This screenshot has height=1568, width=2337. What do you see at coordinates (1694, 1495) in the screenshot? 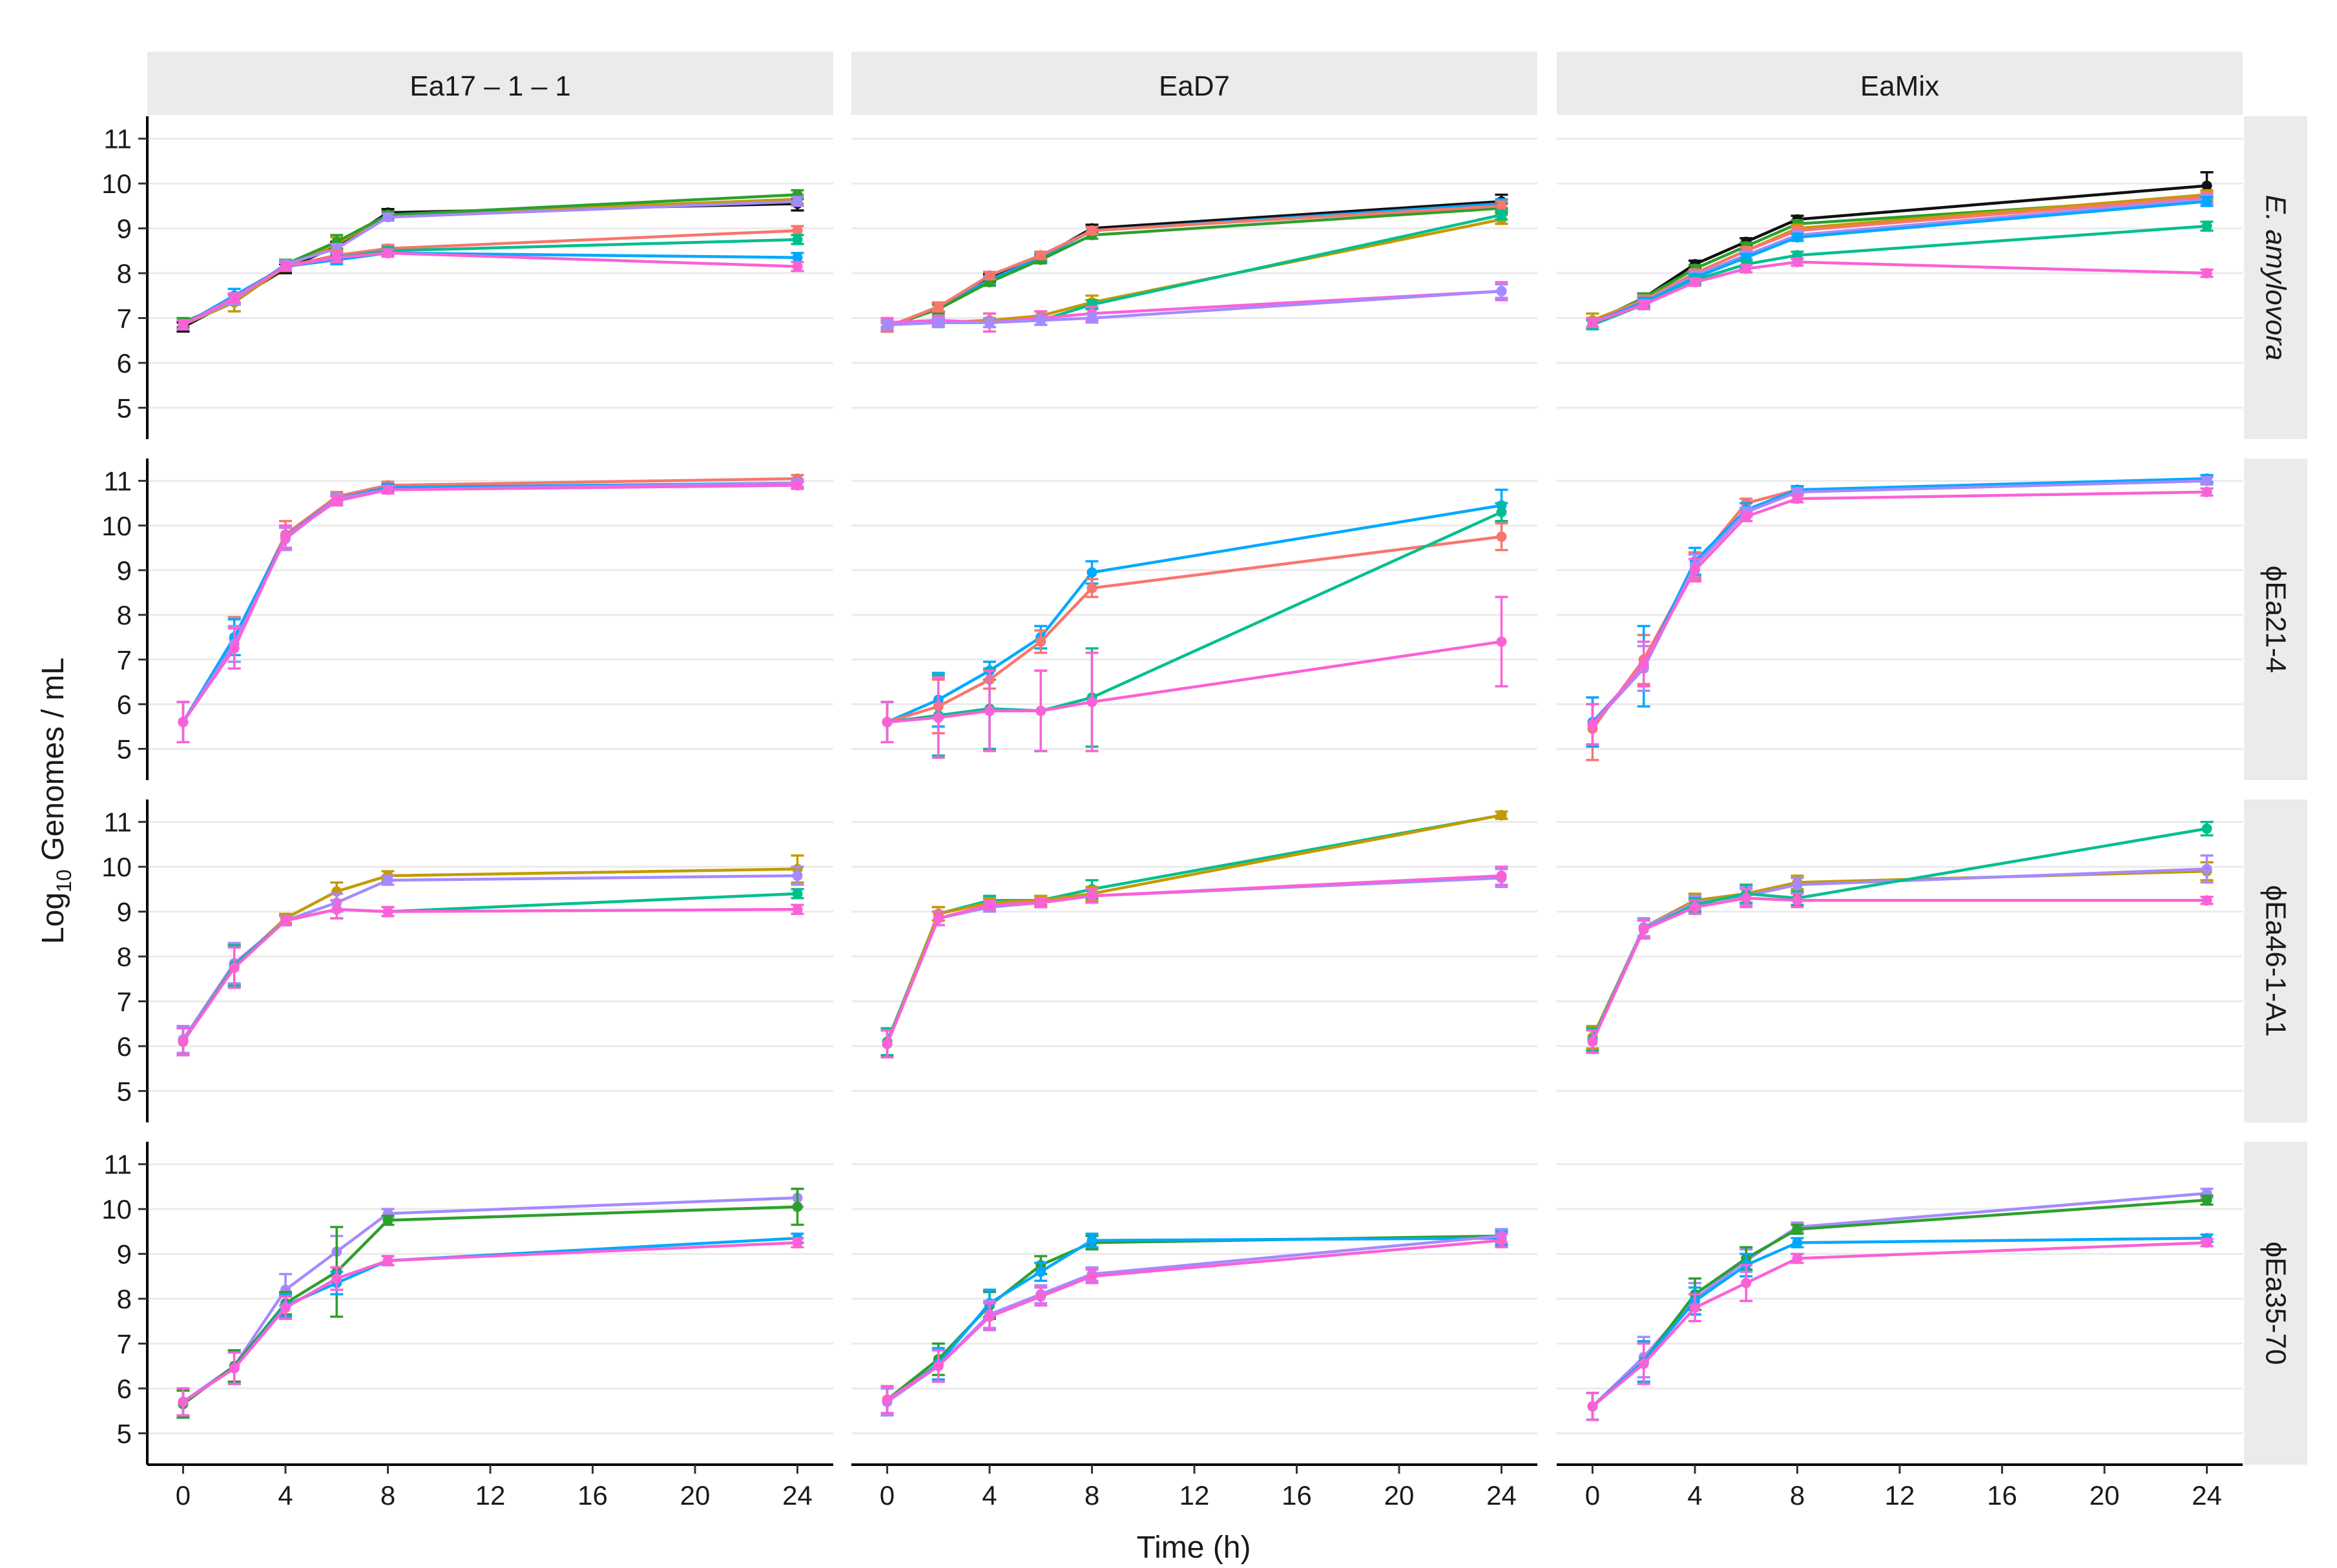
I see `x-tick-label: 4` at bounding box center [1694, 1495].